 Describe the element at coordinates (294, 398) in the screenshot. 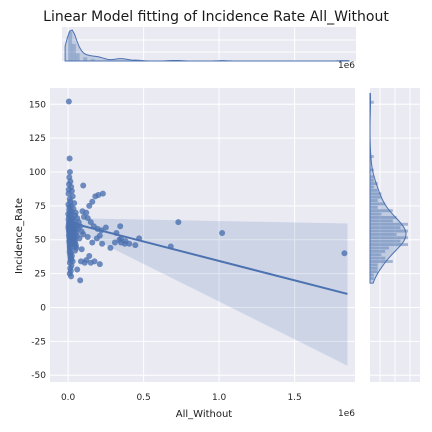

I see `x-tick-label: 1.5` at that location.